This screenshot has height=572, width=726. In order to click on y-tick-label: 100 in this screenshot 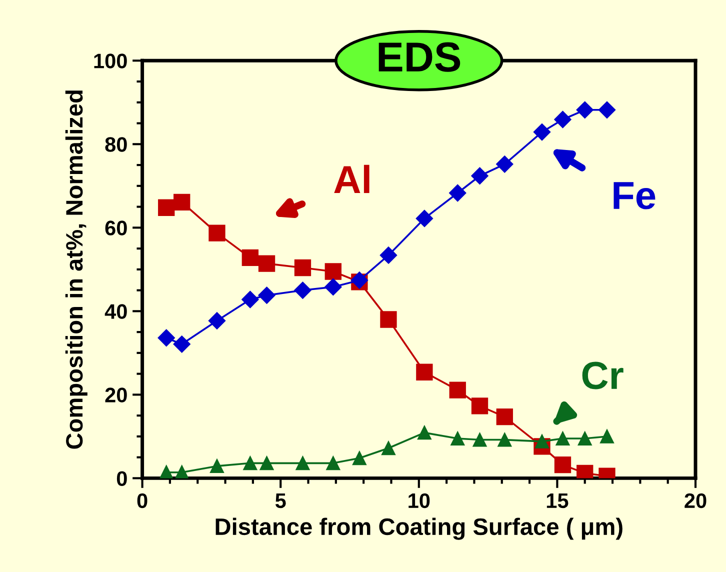, I will do `click(110, 61)`.